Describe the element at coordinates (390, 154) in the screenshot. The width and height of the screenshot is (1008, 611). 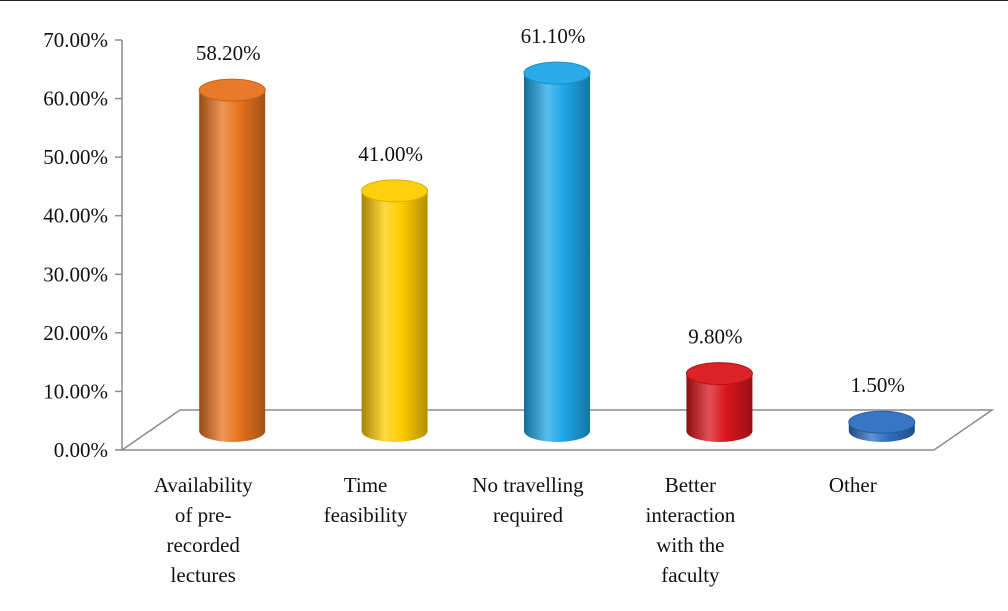
I see `data-label: 41.00%` at that location.